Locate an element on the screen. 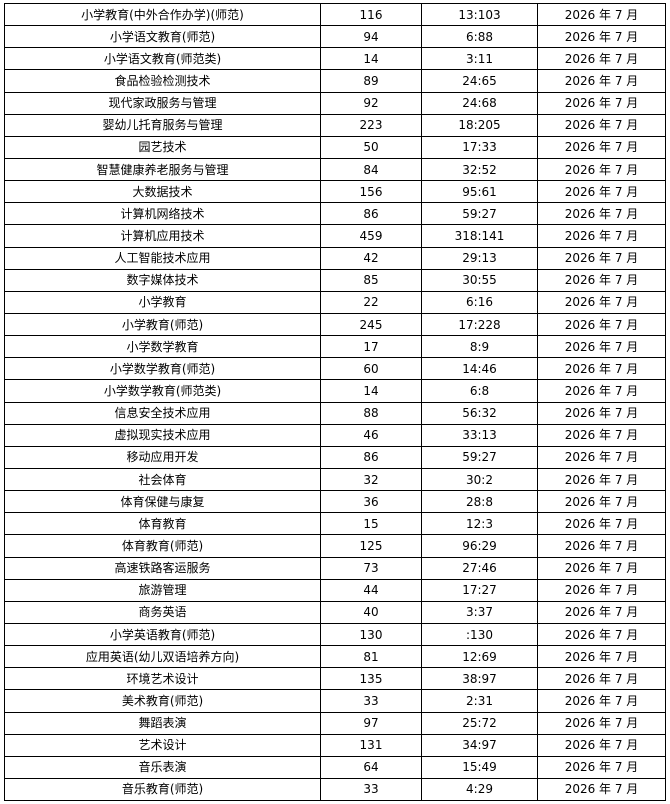 The image size is (670, 804). table-row: 小学教育(师范) 245 17:228 2026 年 7 月 is located at coordinates (335, 324).